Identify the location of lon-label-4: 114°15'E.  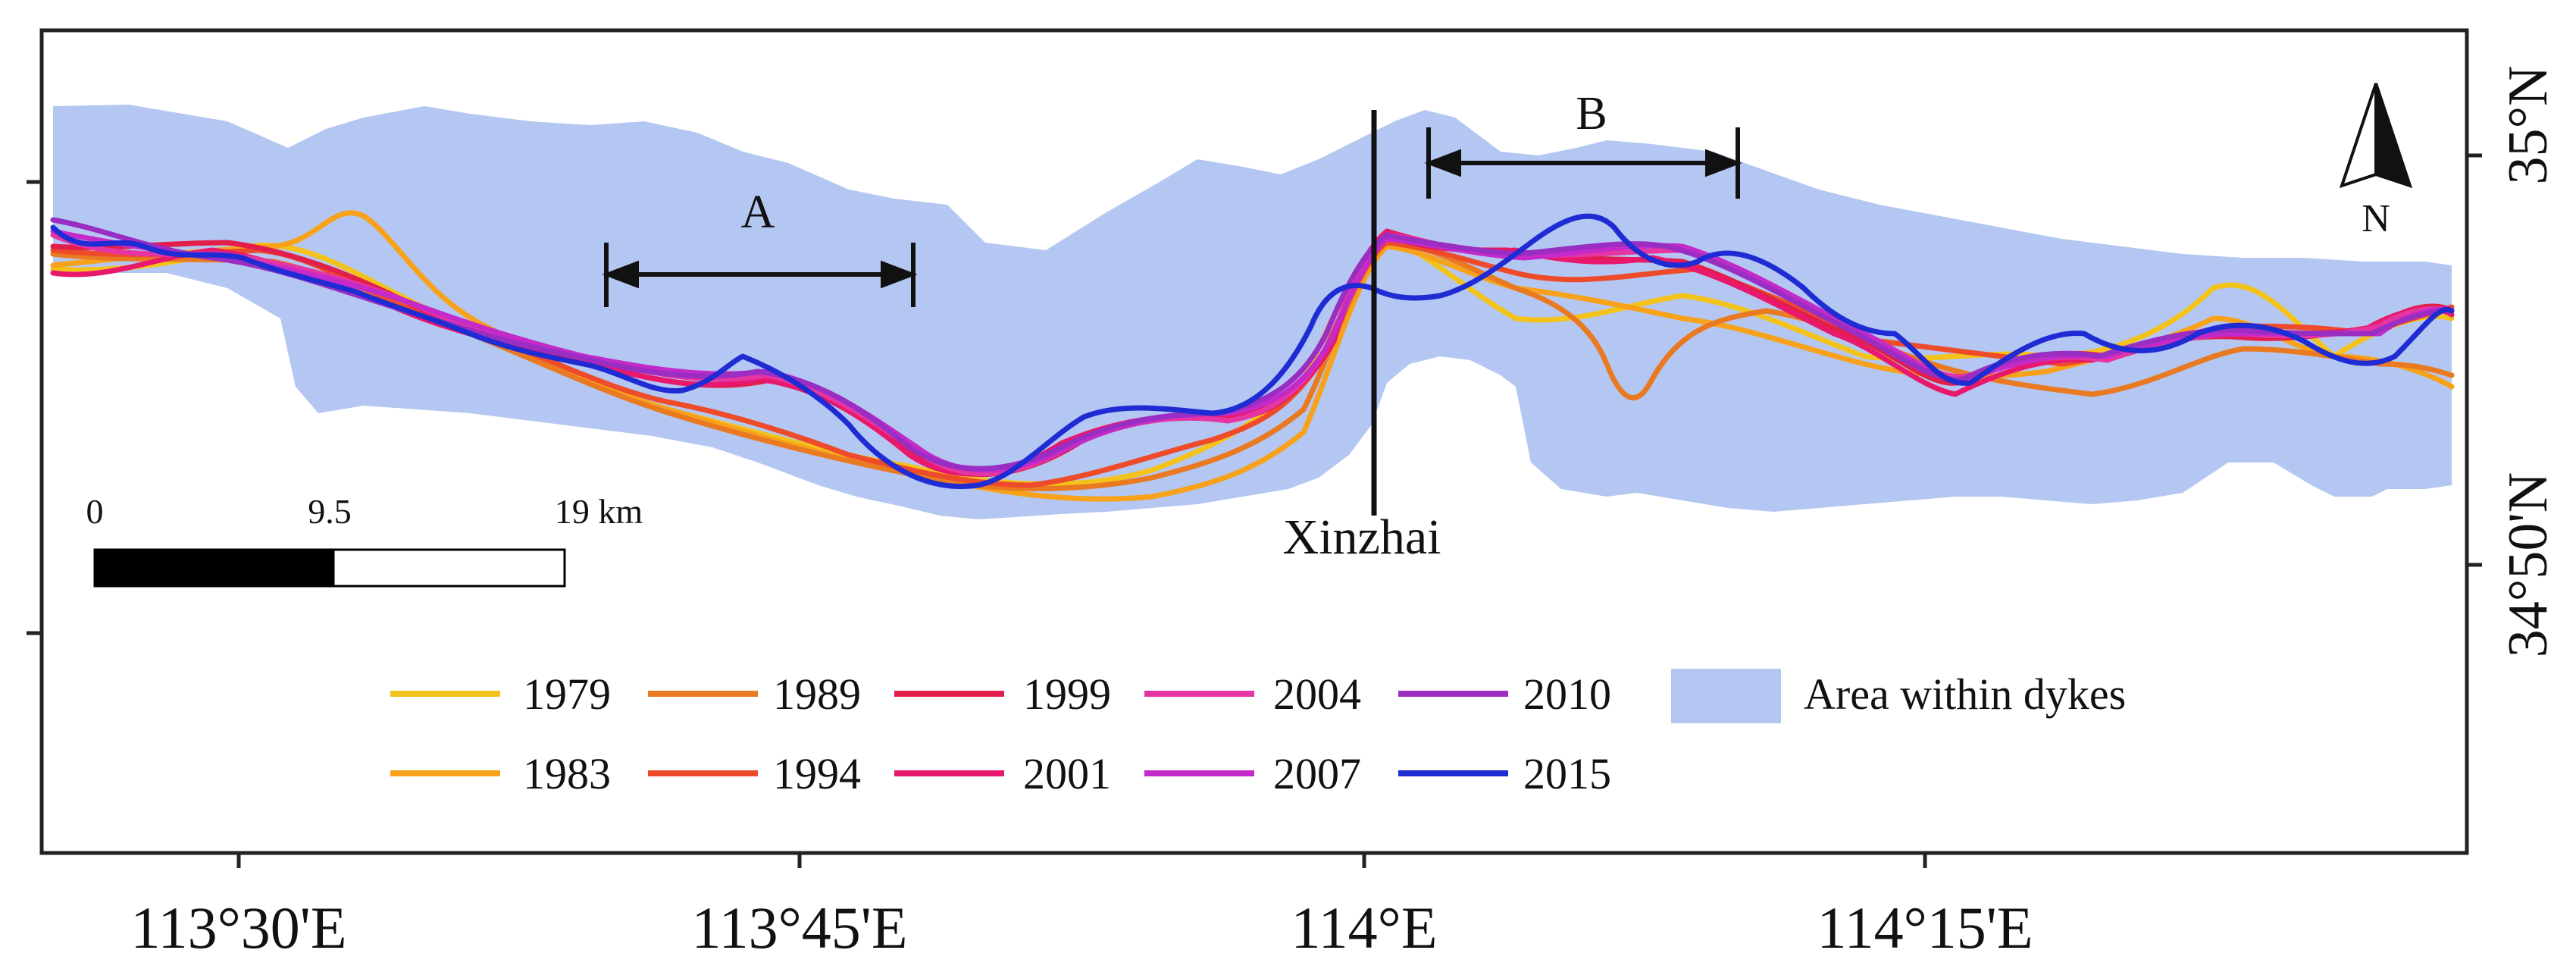
(1925, 928).